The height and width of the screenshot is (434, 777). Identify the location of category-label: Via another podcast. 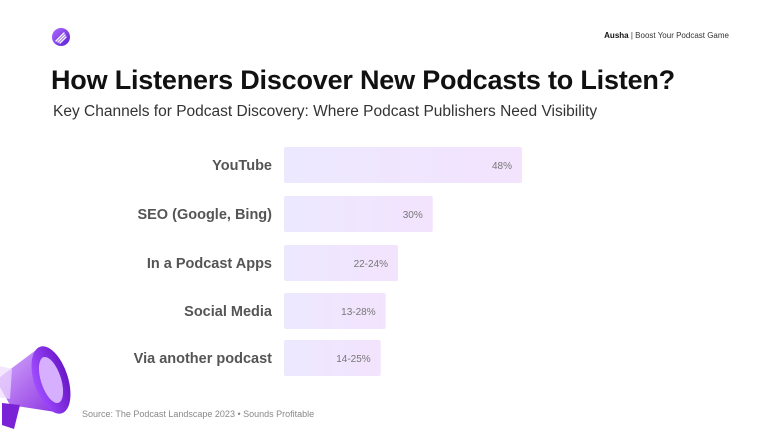
(203, 359).